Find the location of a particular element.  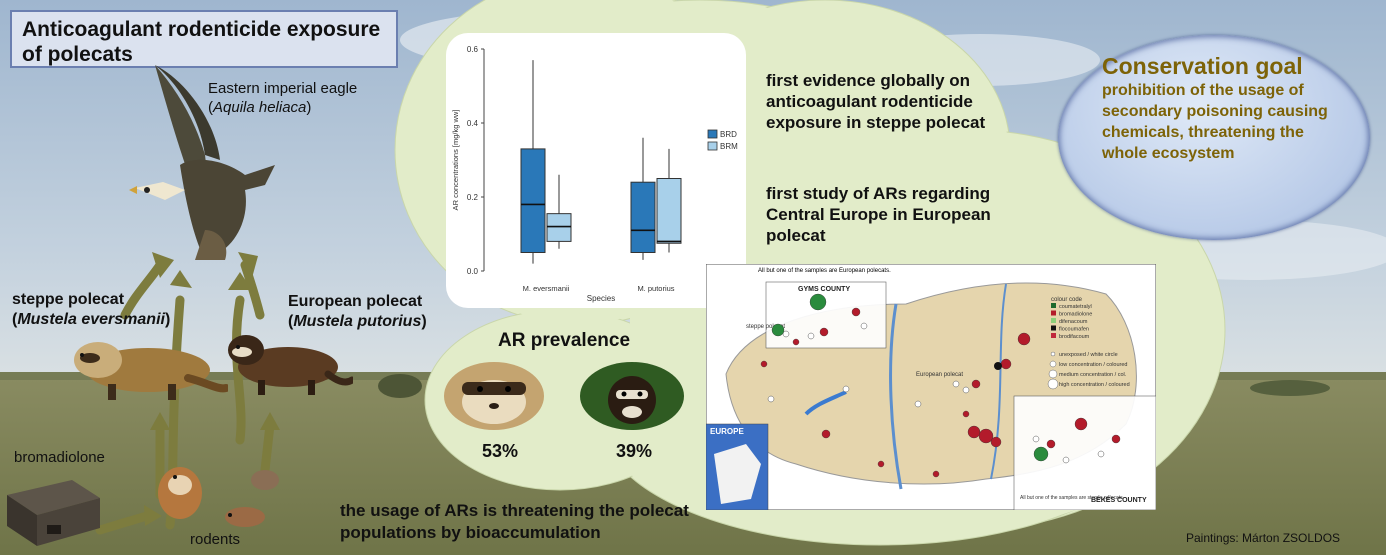

bekes-county-label: BÉKÉS COUNTY is located at coordinates (1119, 499).